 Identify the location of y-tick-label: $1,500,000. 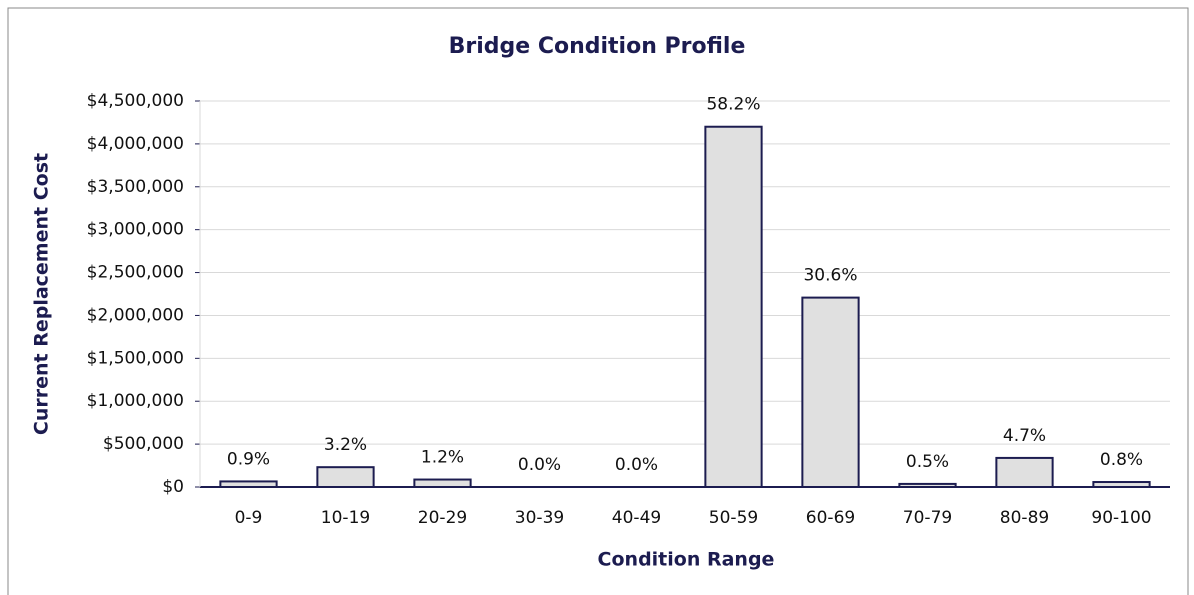
(135, 358).